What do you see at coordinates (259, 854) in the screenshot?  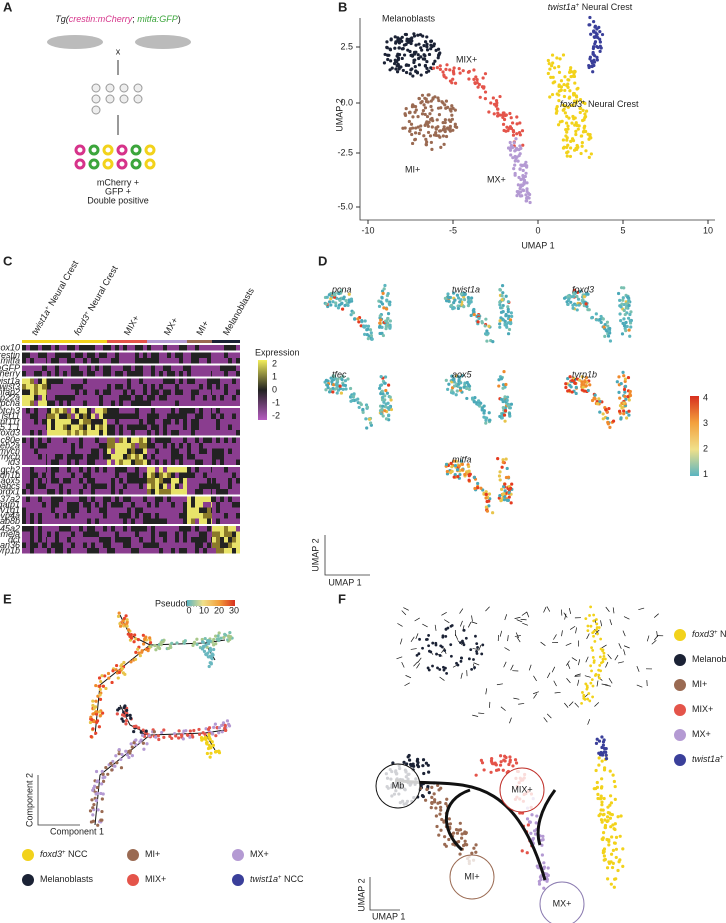 I see `label-text: MX+` at bounding box center [259, 854].